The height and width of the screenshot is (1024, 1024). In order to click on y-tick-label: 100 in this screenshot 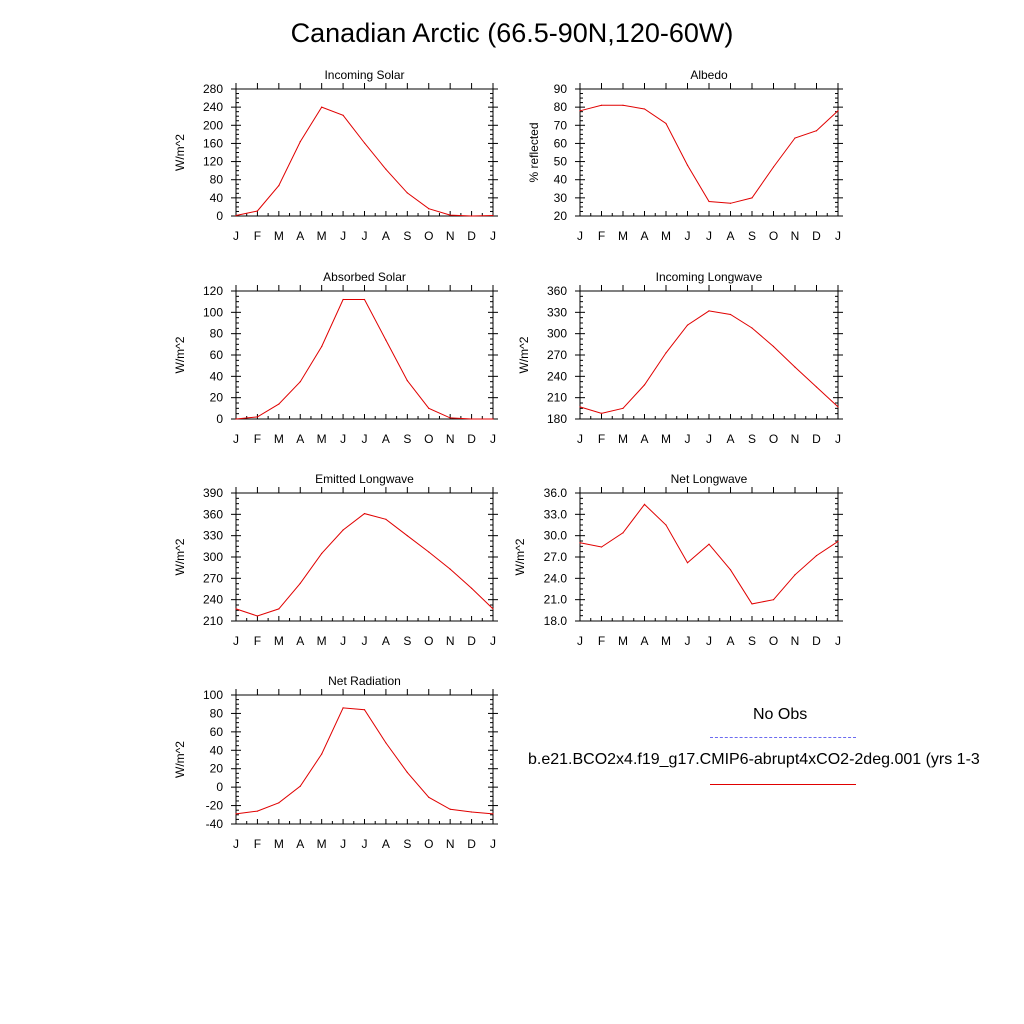, I will do `click(213, 312)`.